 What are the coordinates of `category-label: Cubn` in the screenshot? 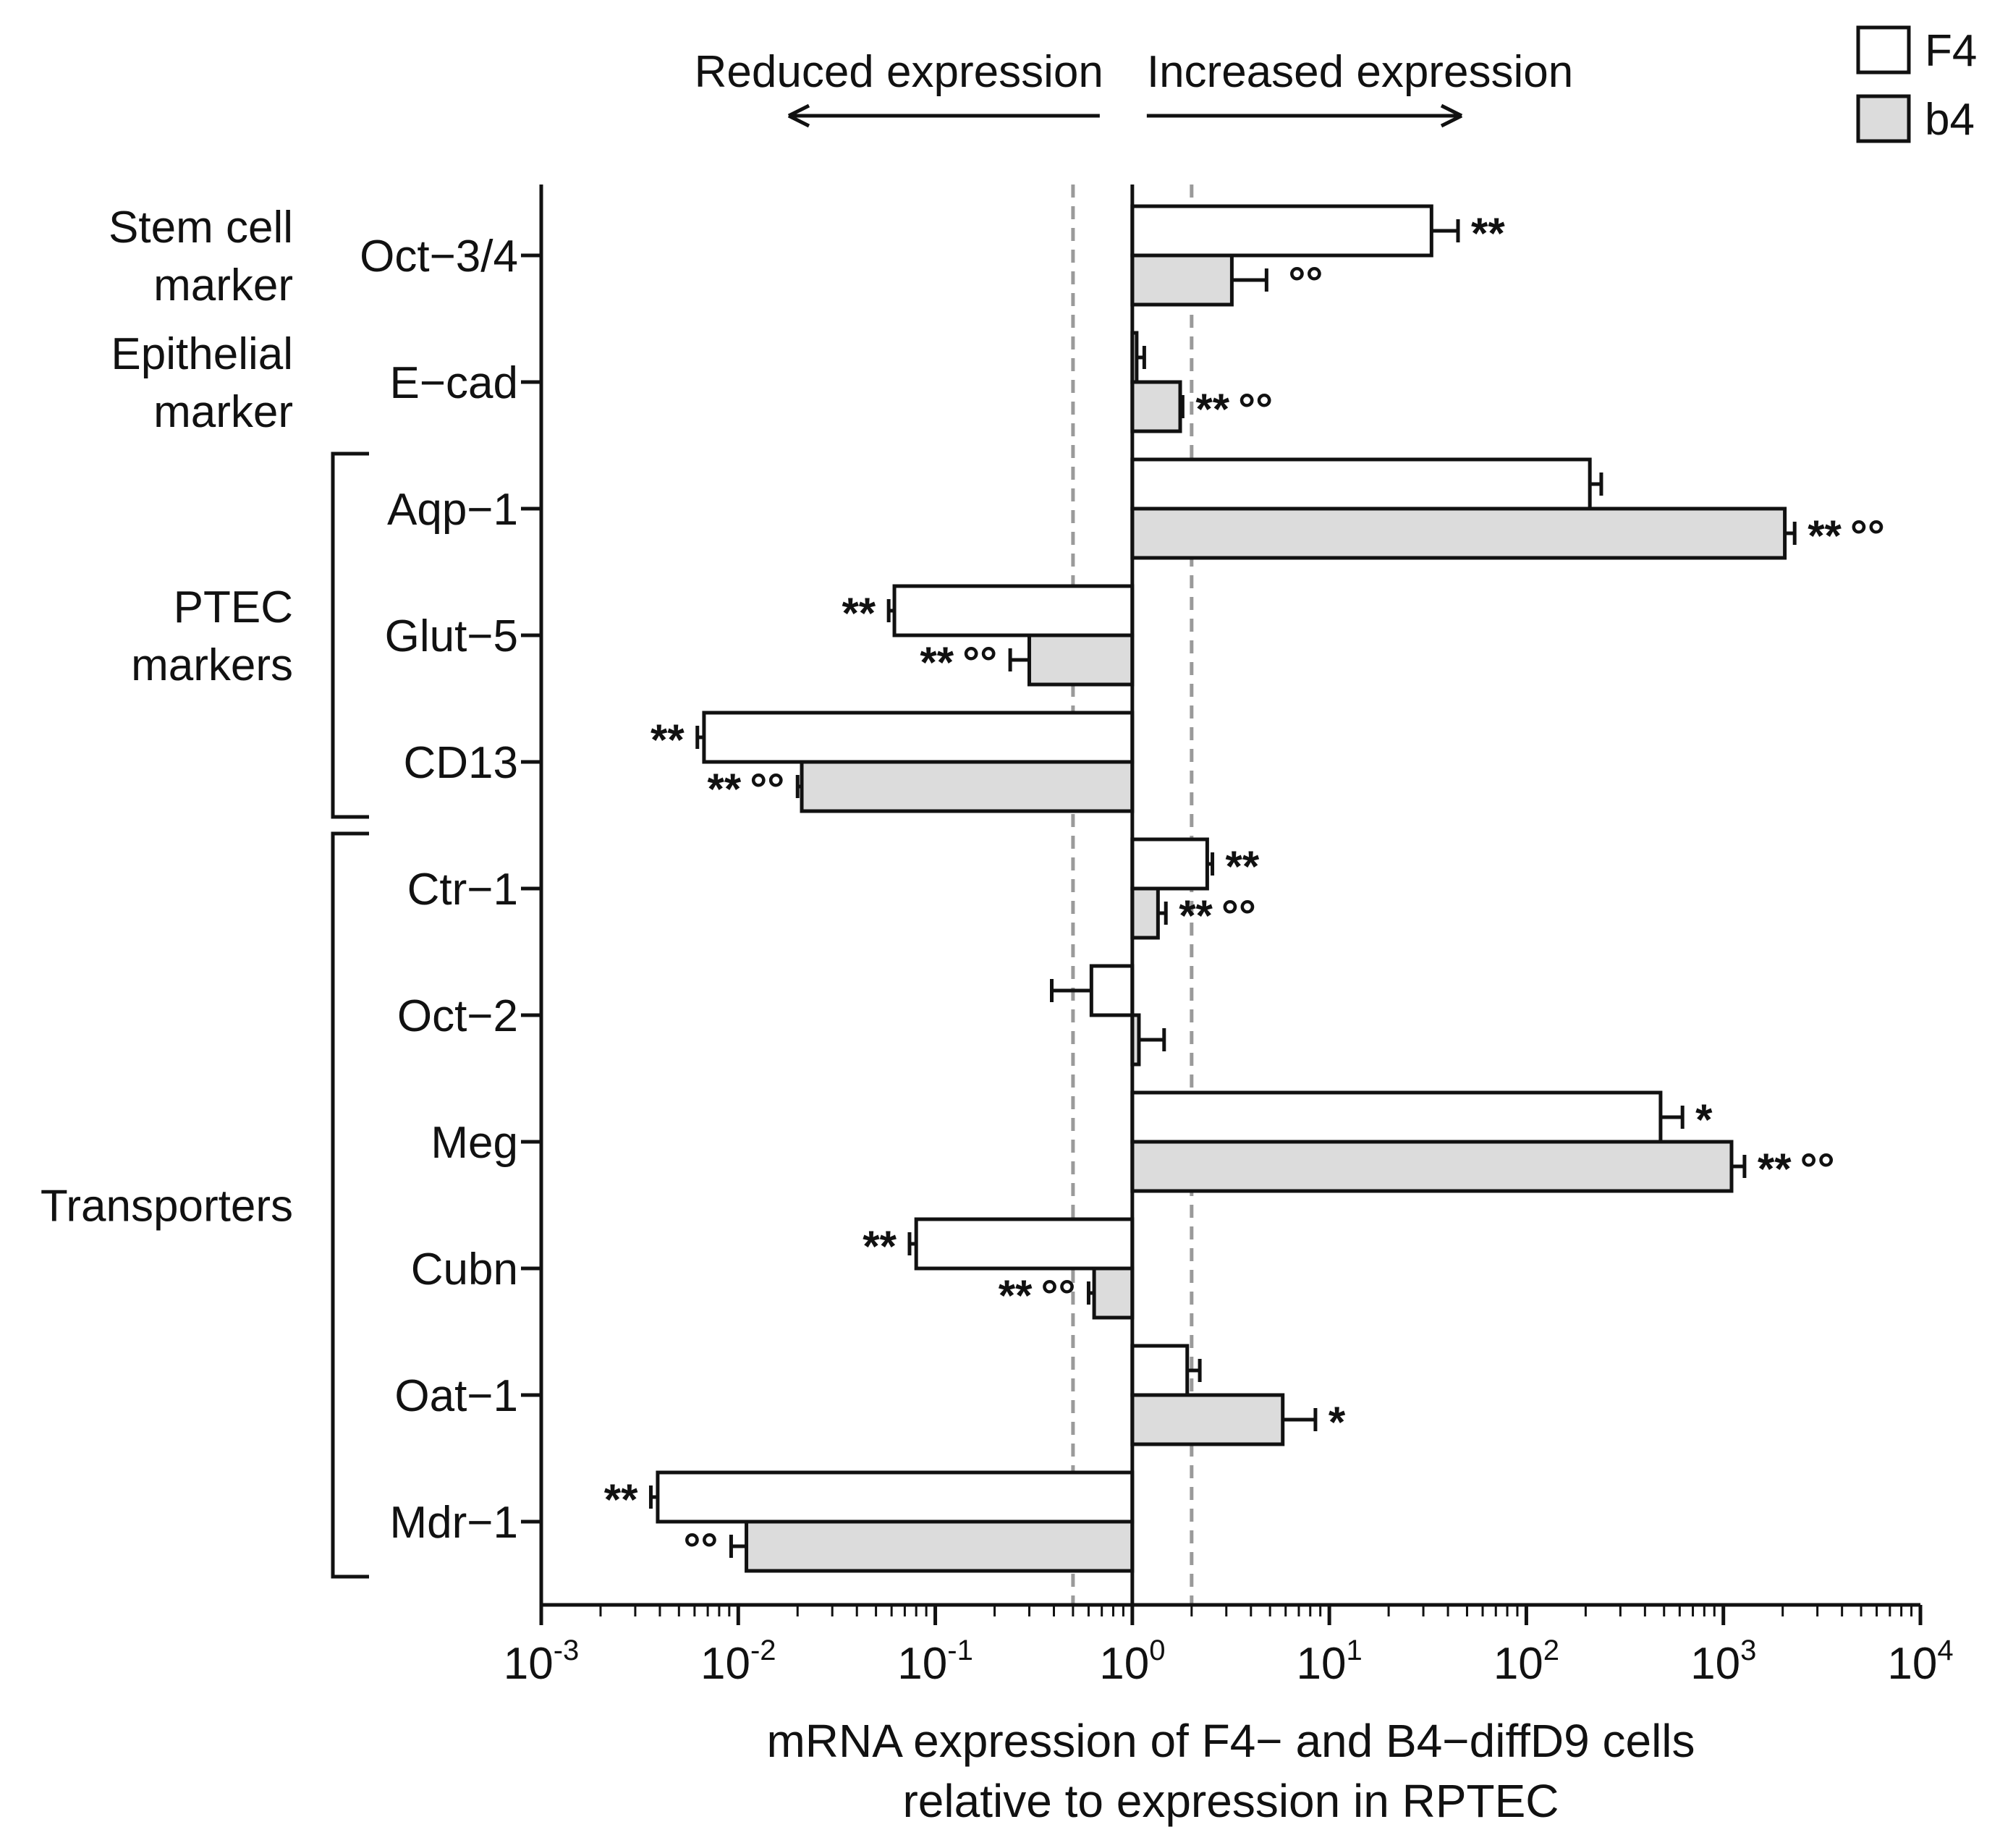 It's located at (464, 1269).